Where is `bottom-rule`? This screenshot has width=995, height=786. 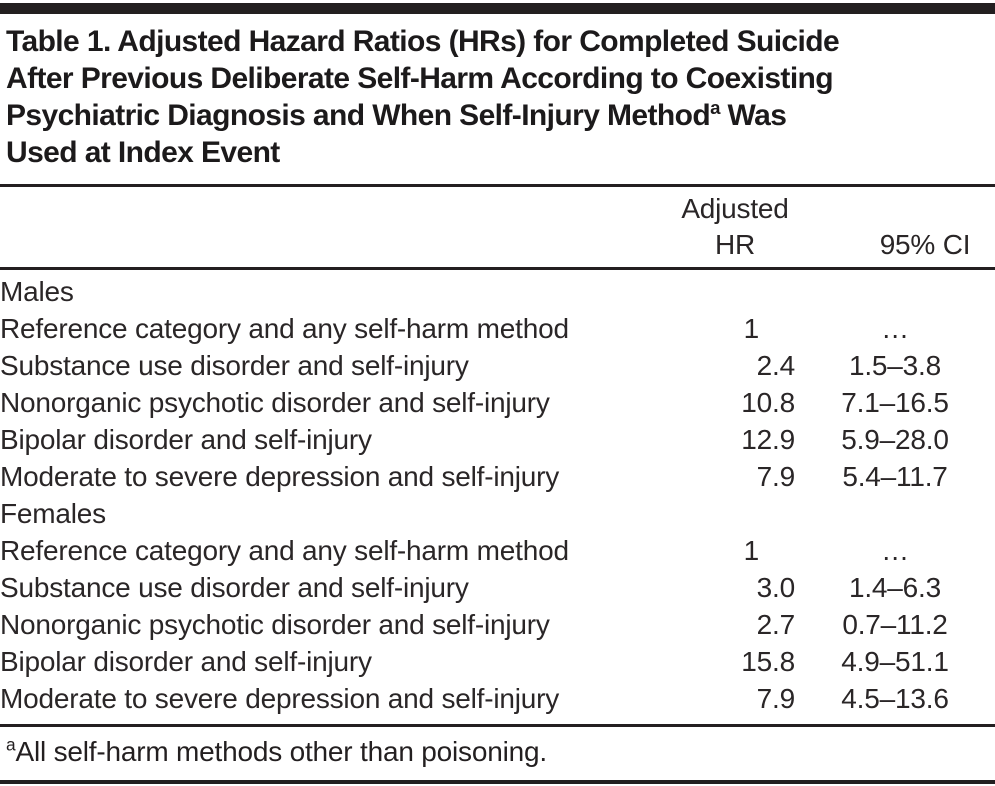 bottom-rule is located at coordinates (497, 782).